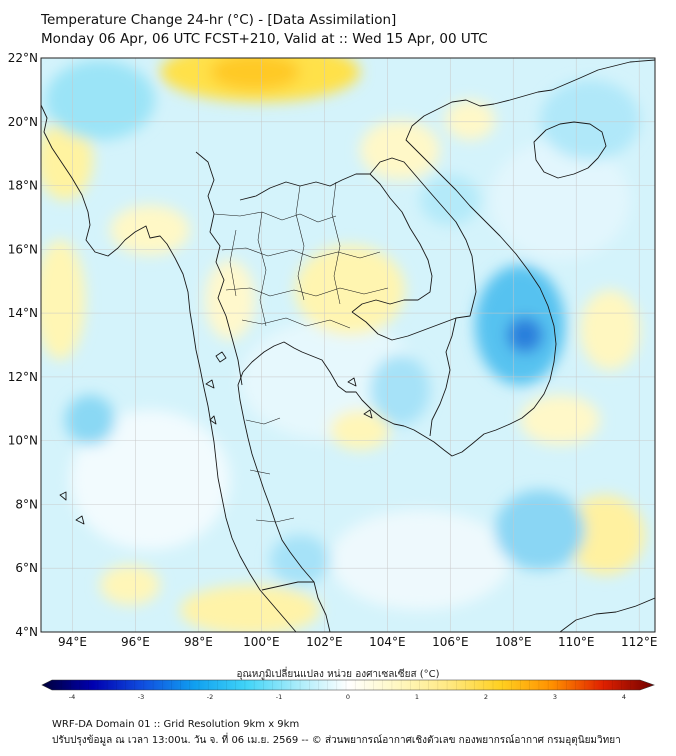  What do you see at coordinates (23, 186) in the screenshot?
I see `lat-tick-label: 18°N` at bounding box center [23, 186].